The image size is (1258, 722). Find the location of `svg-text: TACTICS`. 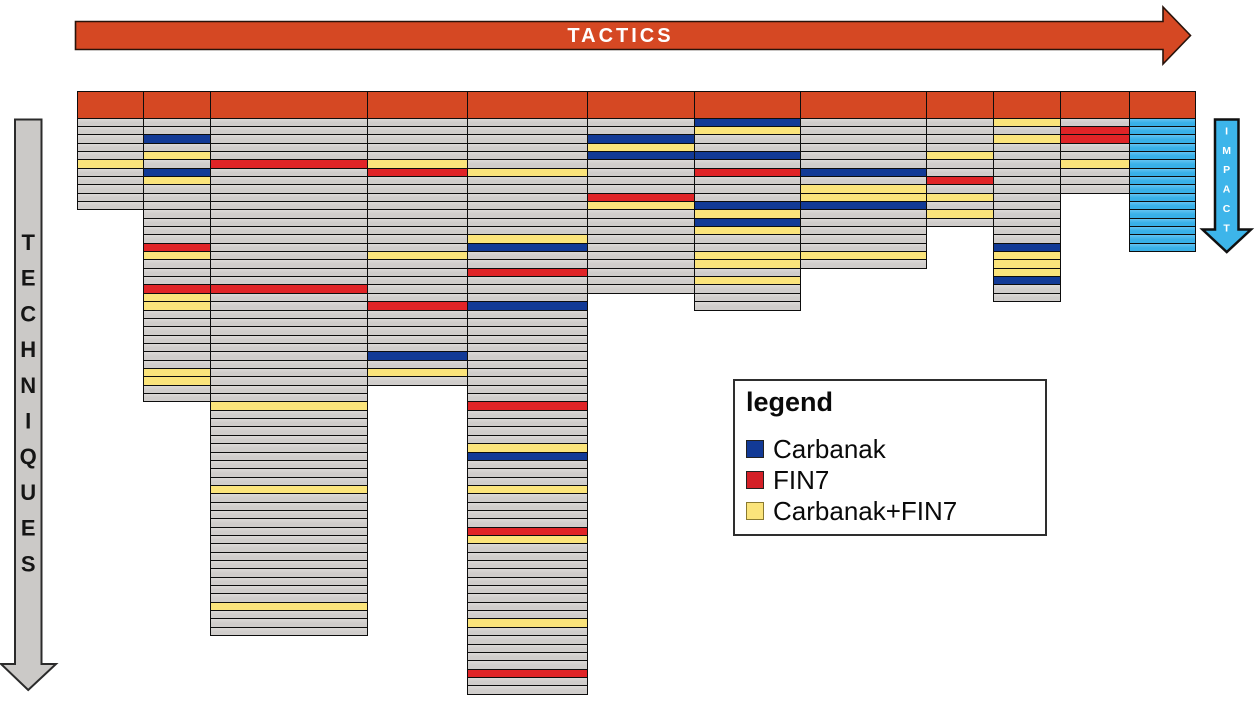

svg-text: TACTICS is located at coordinates (620, 36).